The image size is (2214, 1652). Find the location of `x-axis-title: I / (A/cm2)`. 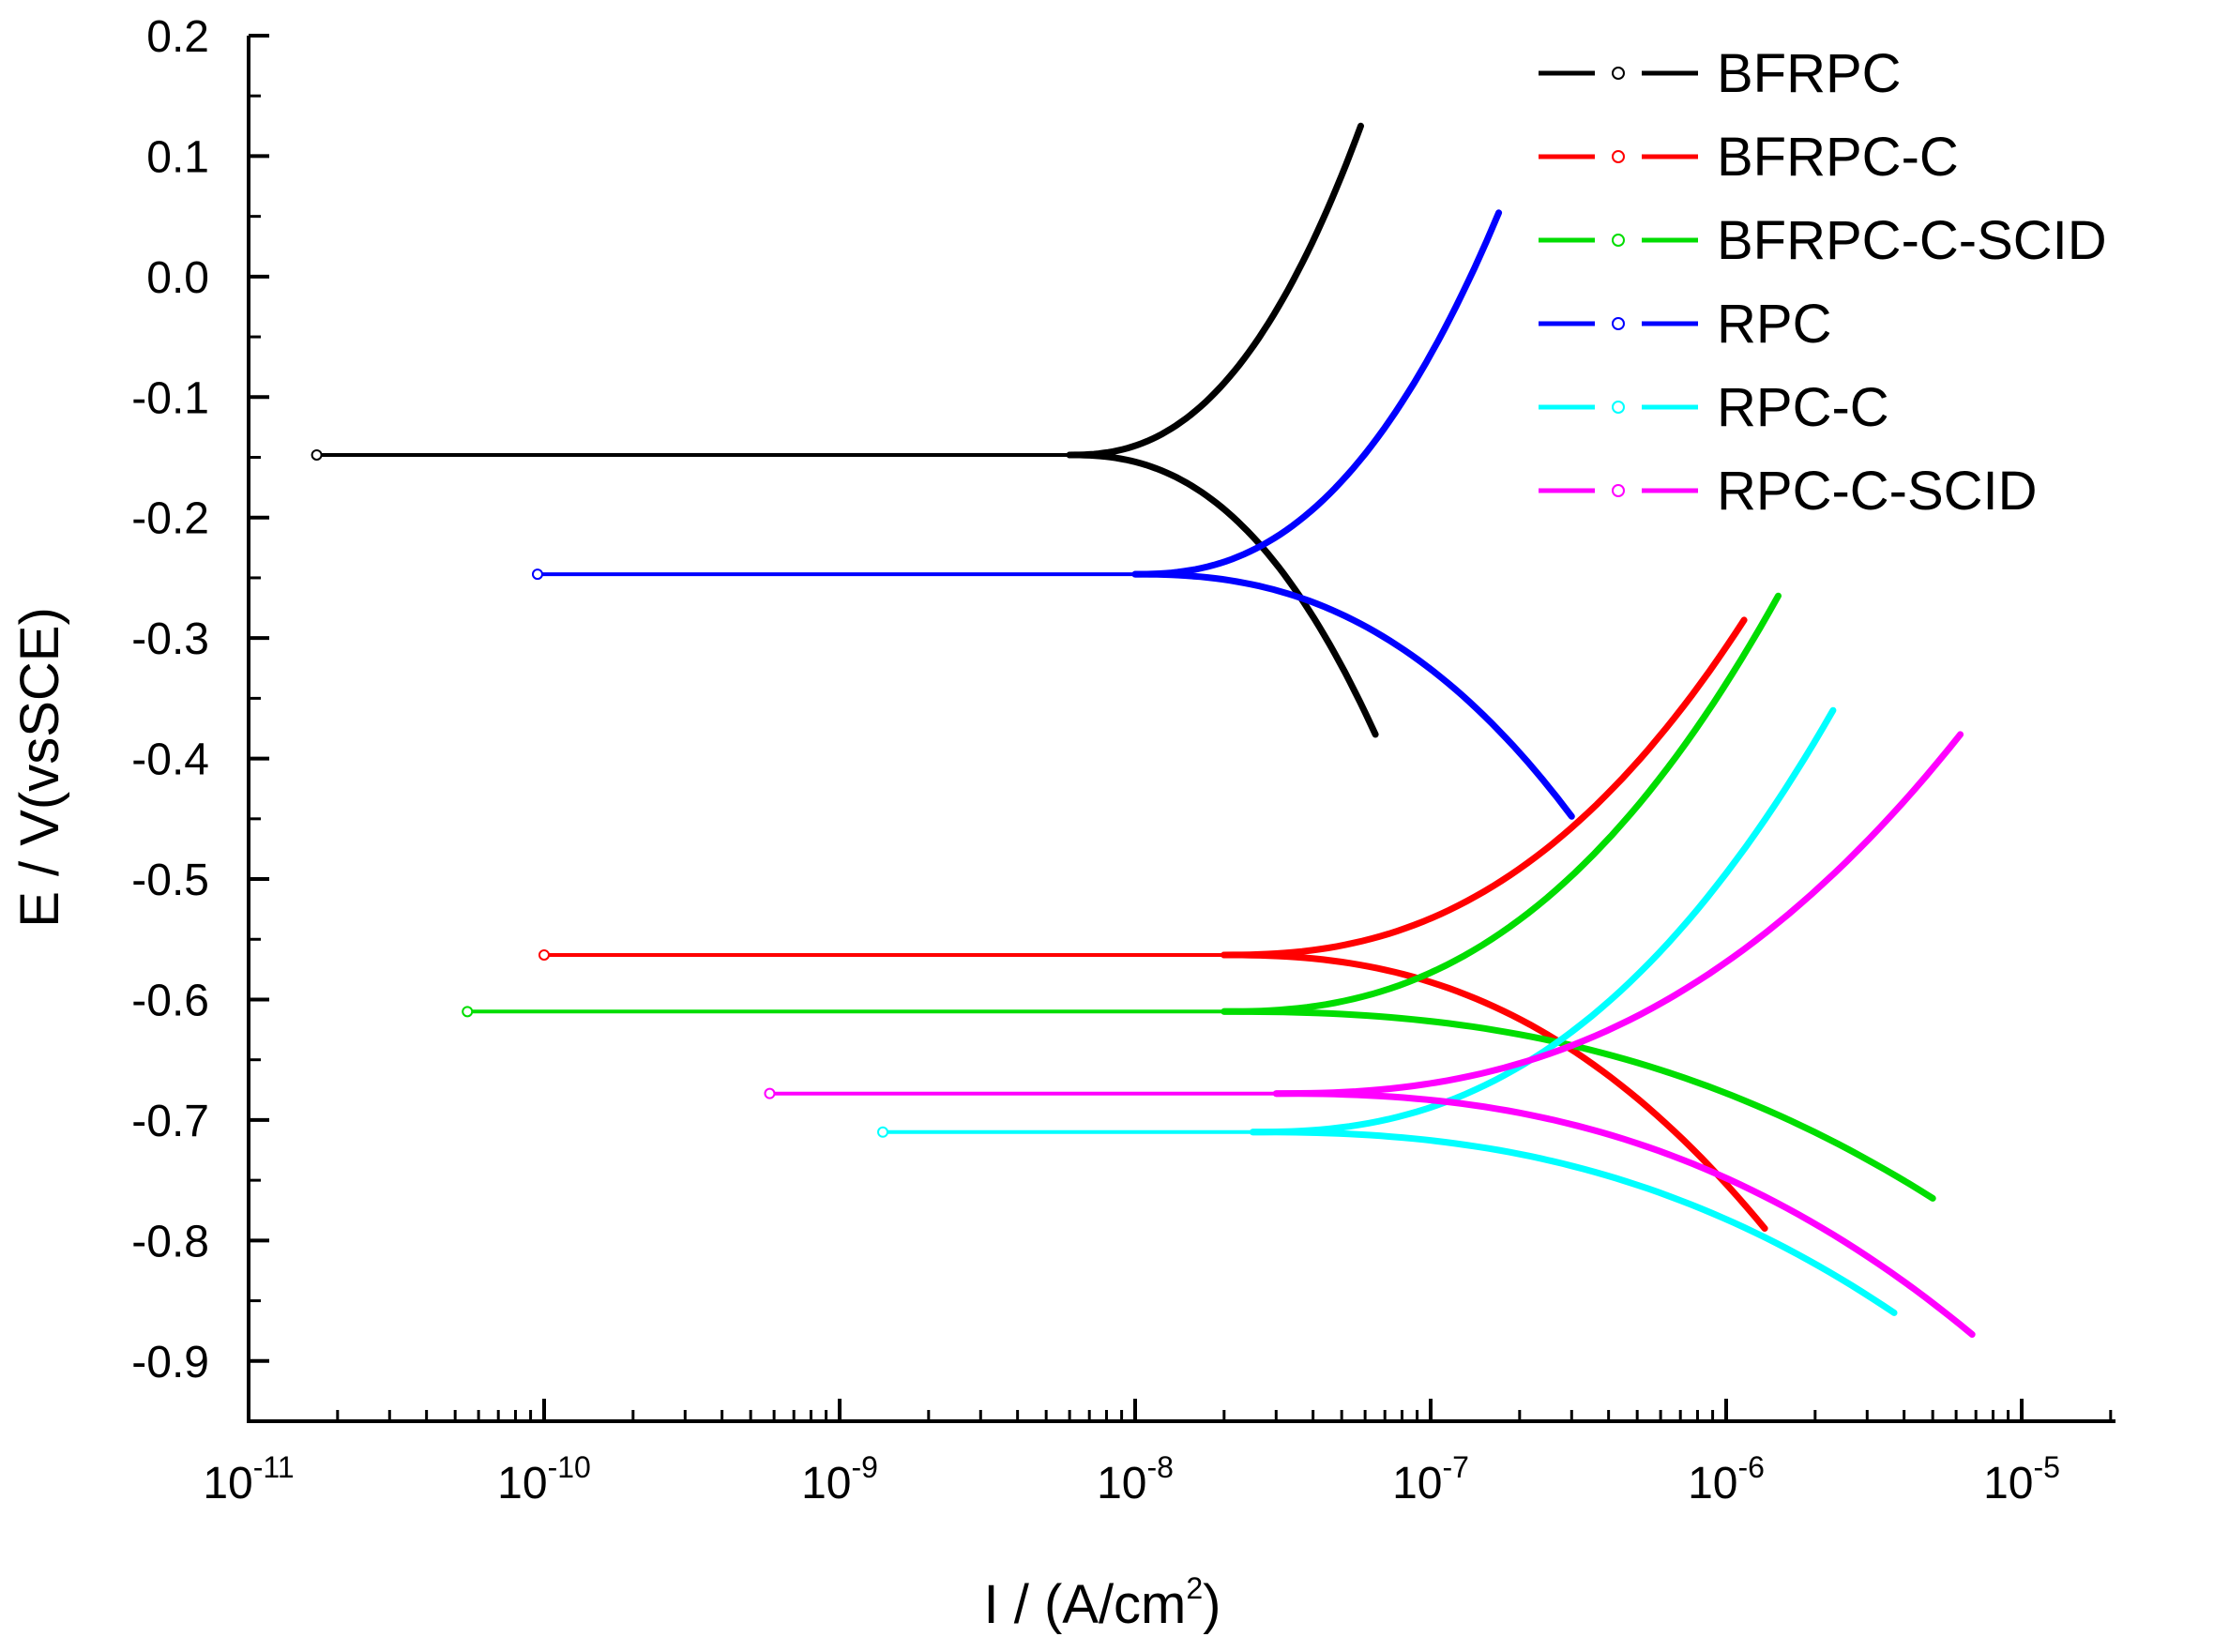

x-axis-title: I / (A/cm2) is located at coordinates (1102, 1603).